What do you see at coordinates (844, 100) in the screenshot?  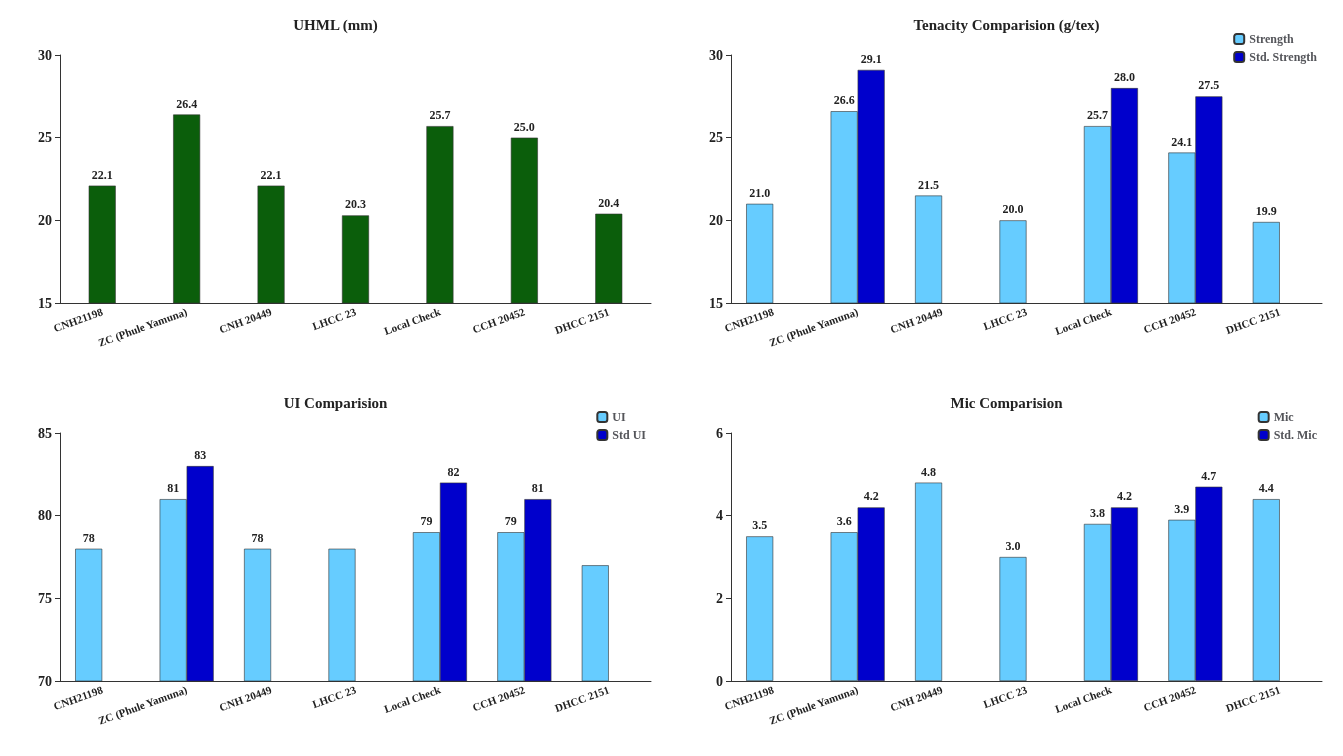 I see `data-label: 26.6` at bounding box center [844, 100].